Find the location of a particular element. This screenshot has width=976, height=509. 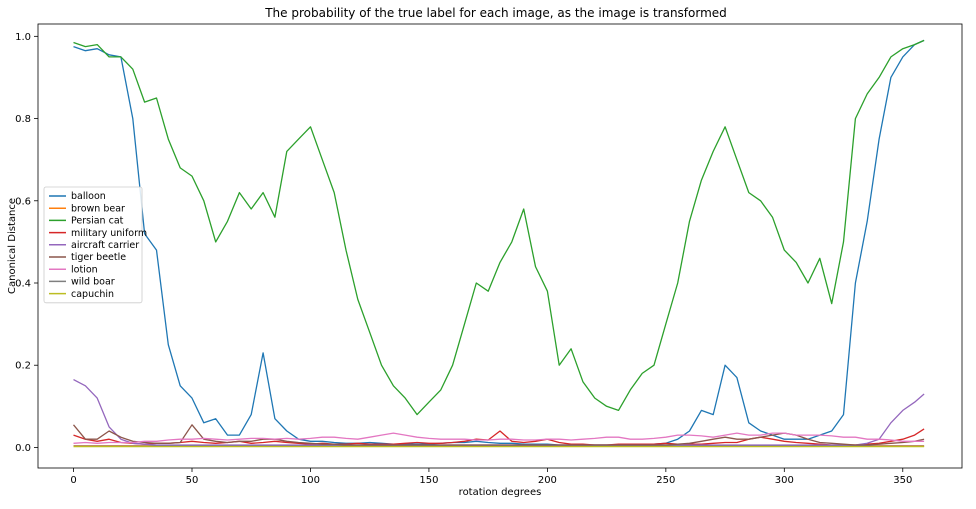

y-tick-label-0: 0.0 is located at coordinates (23, 448).